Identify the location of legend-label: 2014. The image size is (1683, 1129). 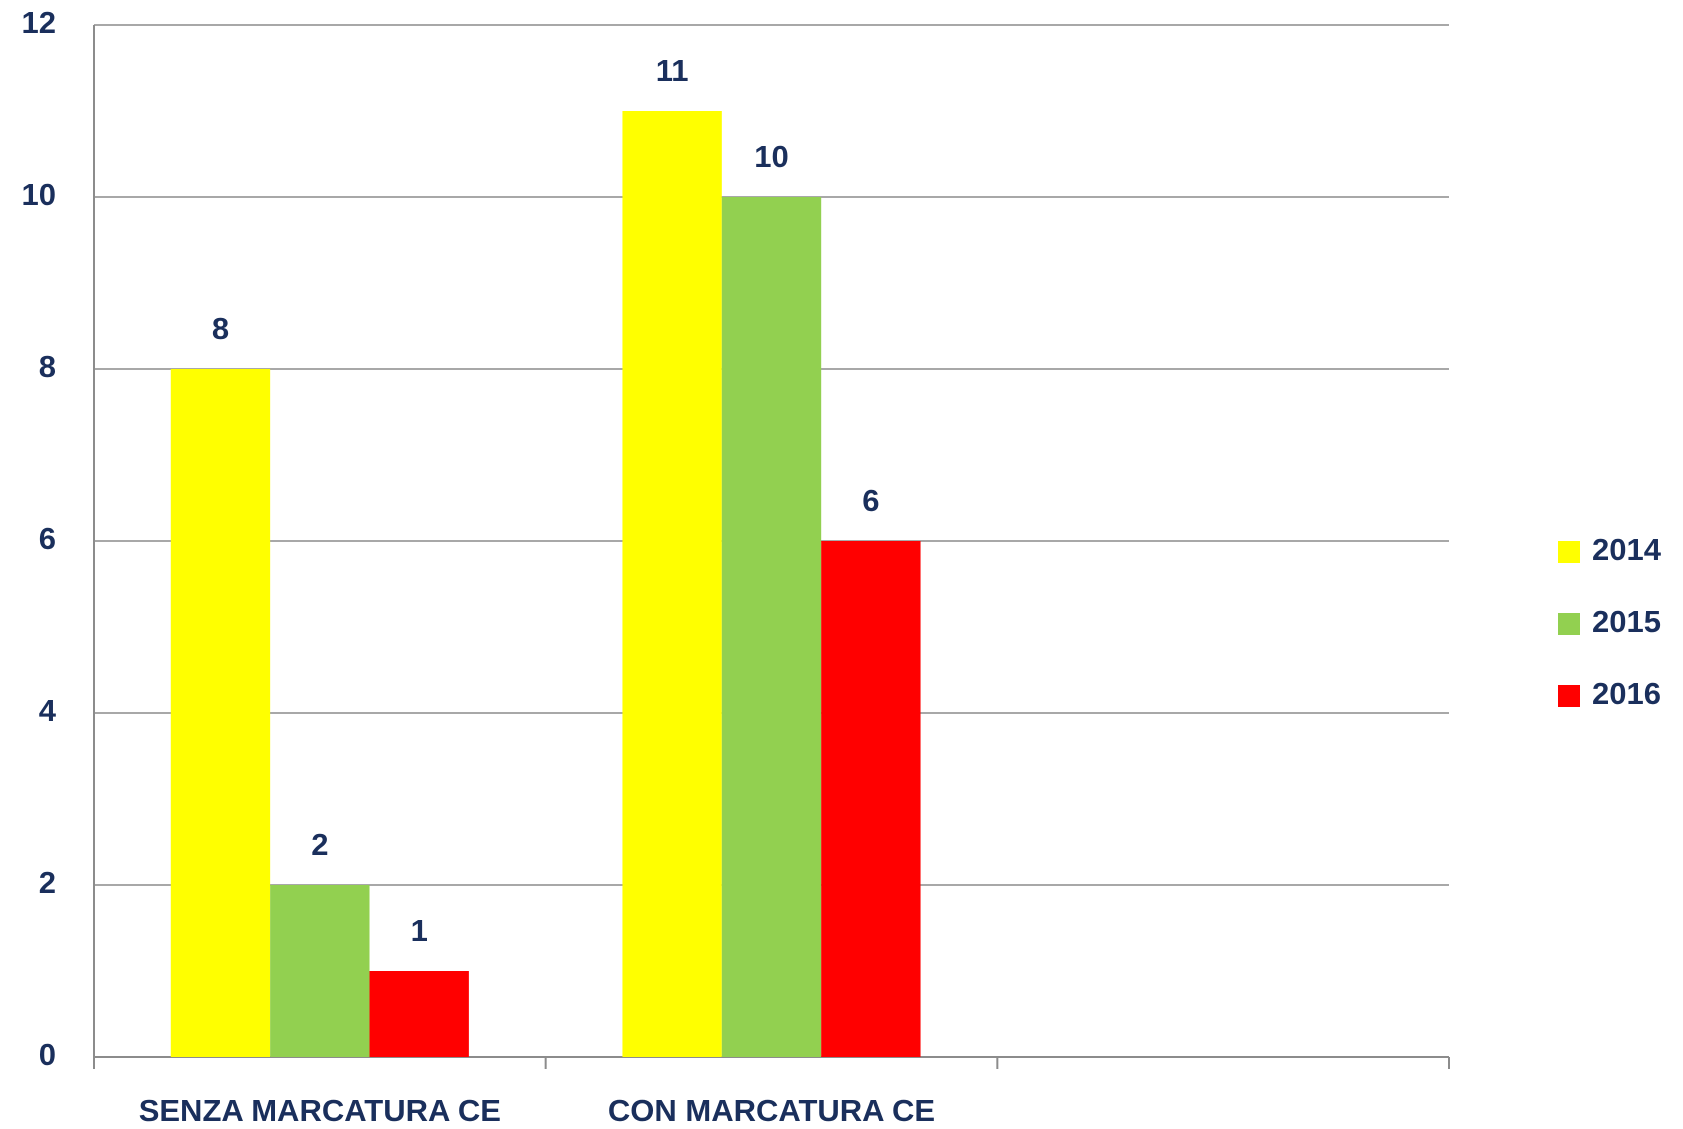
(1627, 549).